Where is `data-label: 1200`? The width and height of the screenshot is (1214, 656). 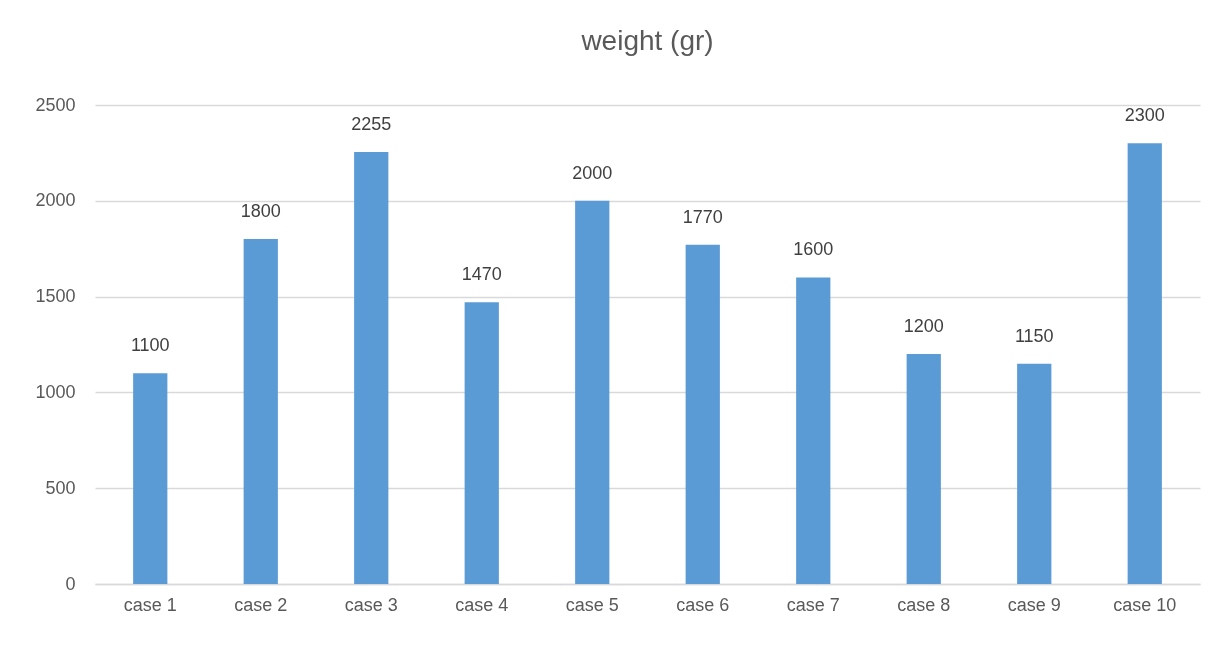
data-label: 1200 is located at coordinates (923, 326).